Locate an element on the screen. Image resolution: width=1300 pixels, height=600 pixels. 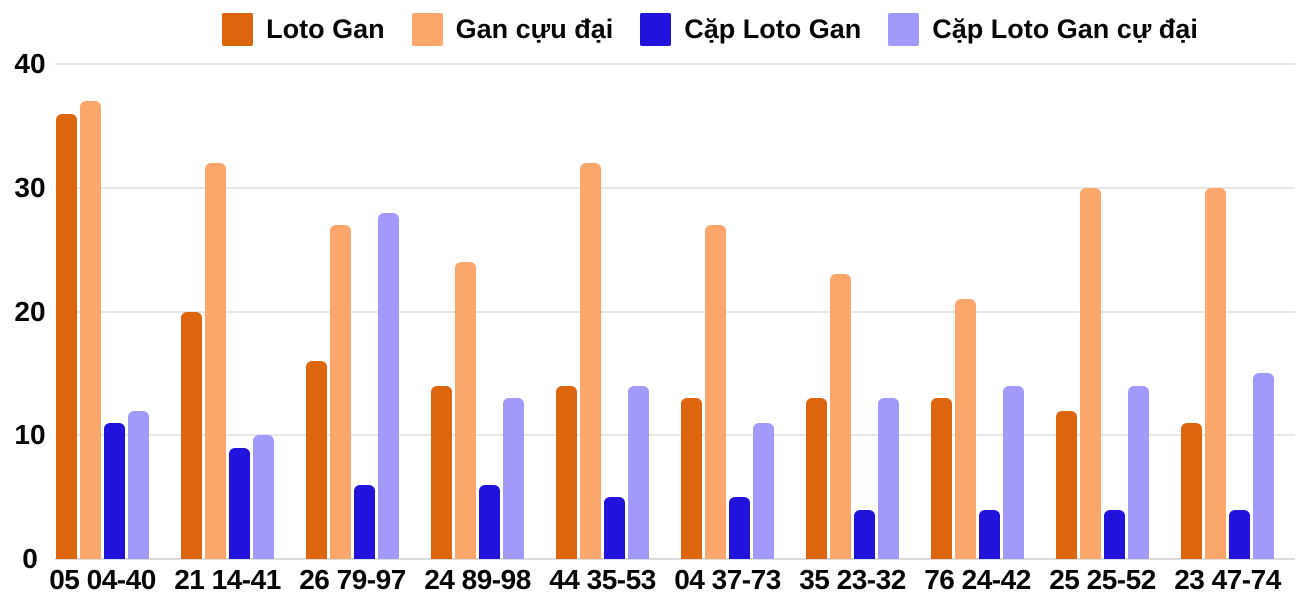
x-axis-label: 05 04-40 is located at coordinates (102, 579).